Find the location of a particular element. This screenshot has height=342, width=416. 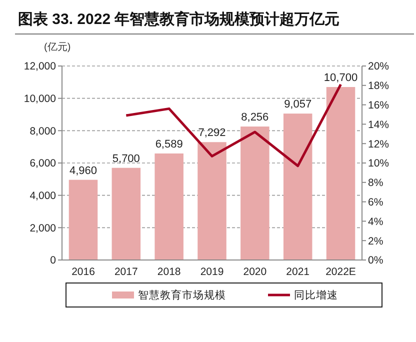

legend-label: 智慧教育市场规模 is located at coordinates (182, 295).